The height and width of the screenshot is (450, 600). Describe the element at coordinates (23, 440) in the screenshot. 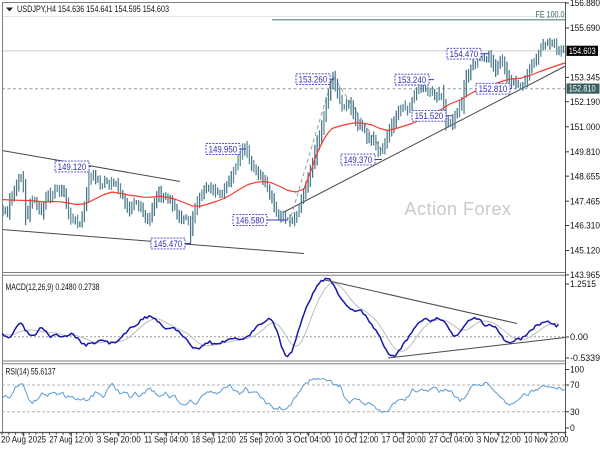

I see `svg-text: 20 Aug 2025` at that location.